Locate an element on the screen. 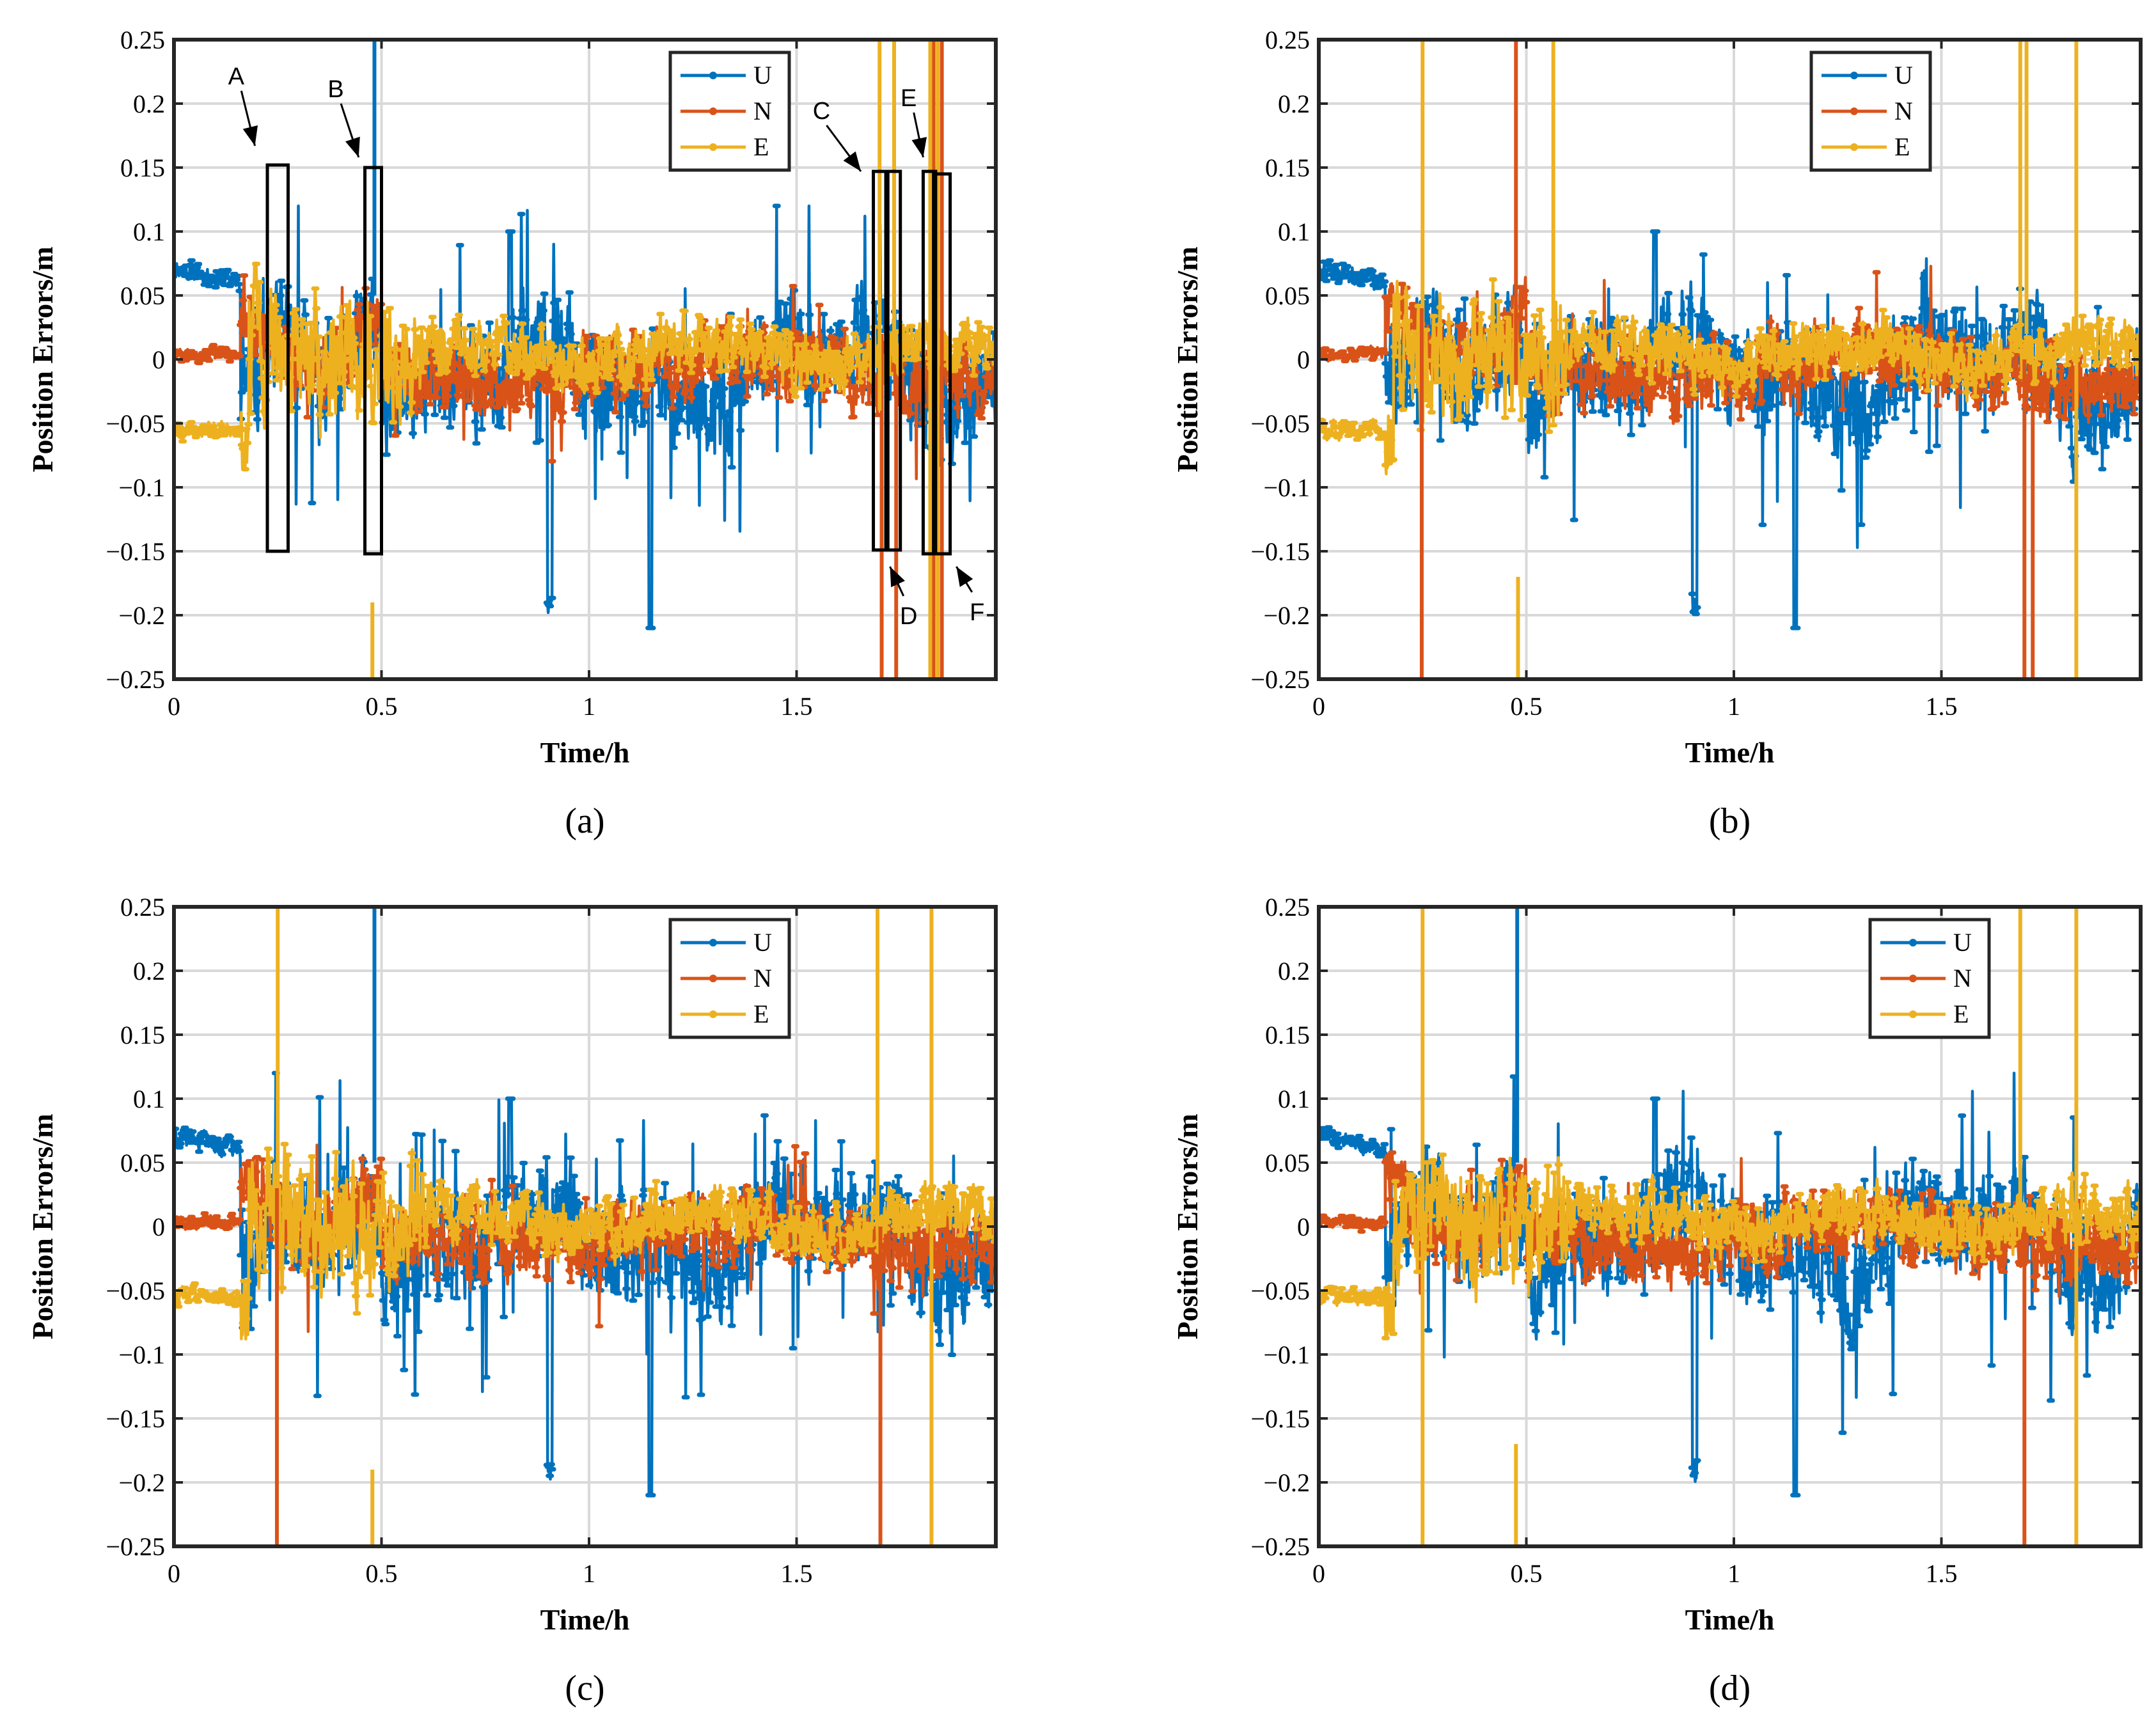 Image resolution: width=2156 pixels, height=1719 pixels. panel-label: (b) is located at coordinates (1730, 821).